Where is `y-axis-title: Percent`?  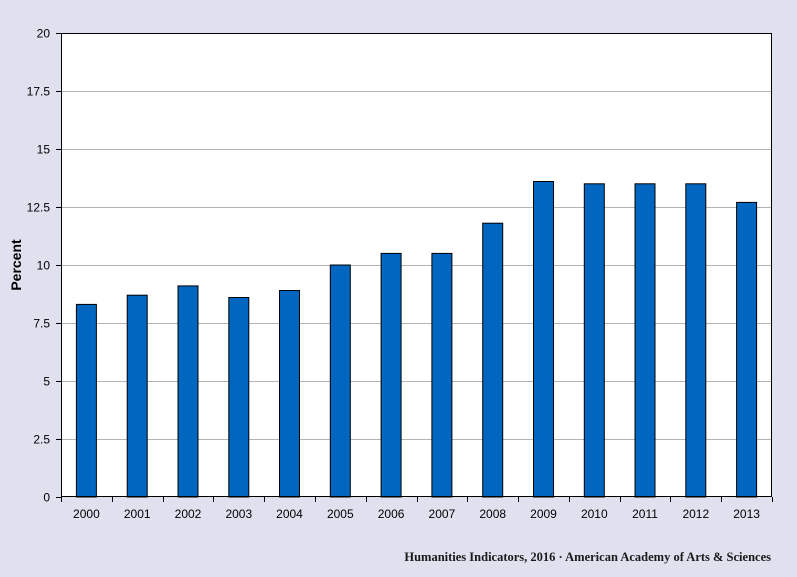
y-axis-title: Percent is located at coordinates (16, 265).